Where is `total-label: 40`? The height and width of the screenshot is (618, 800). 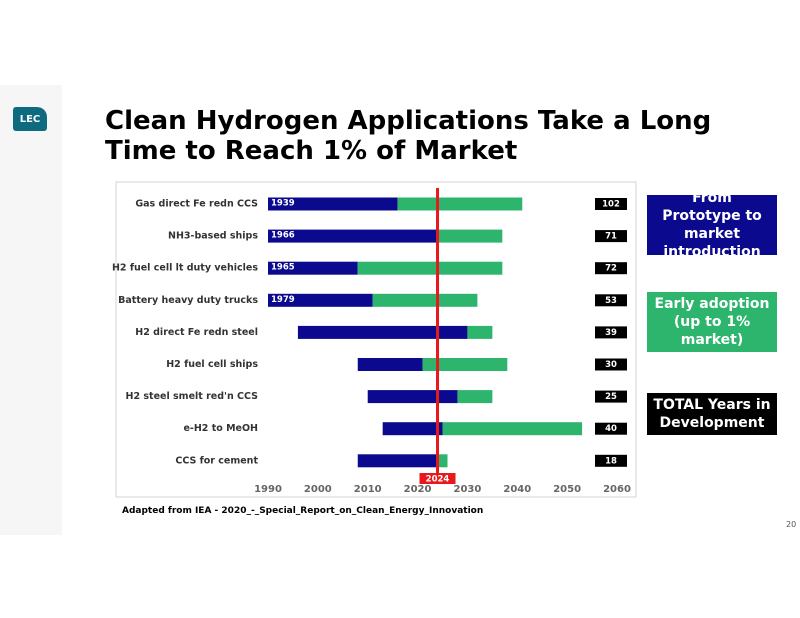 total-label: 40 is located at coordinates (611, 429).